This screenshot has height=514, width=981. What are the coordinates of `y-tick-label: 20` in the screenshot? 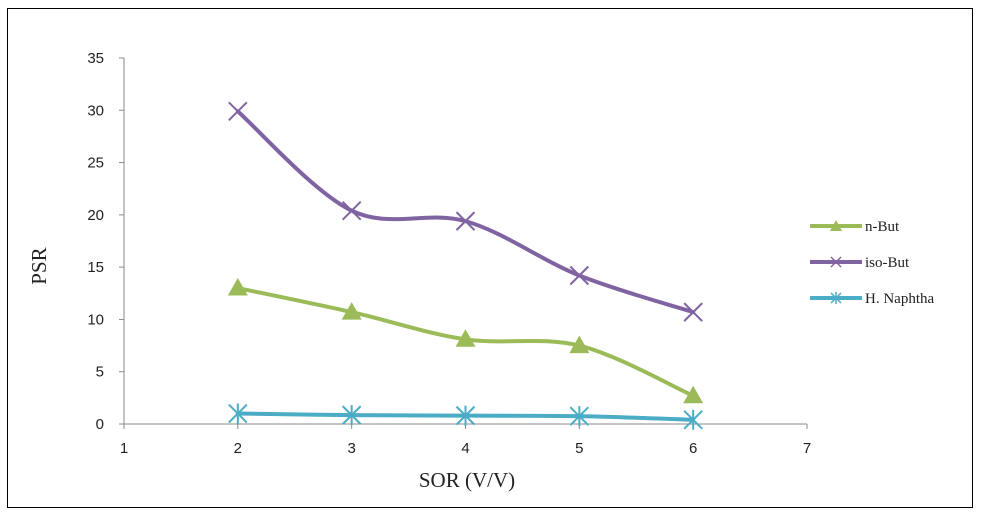 It's located at (95, 215).